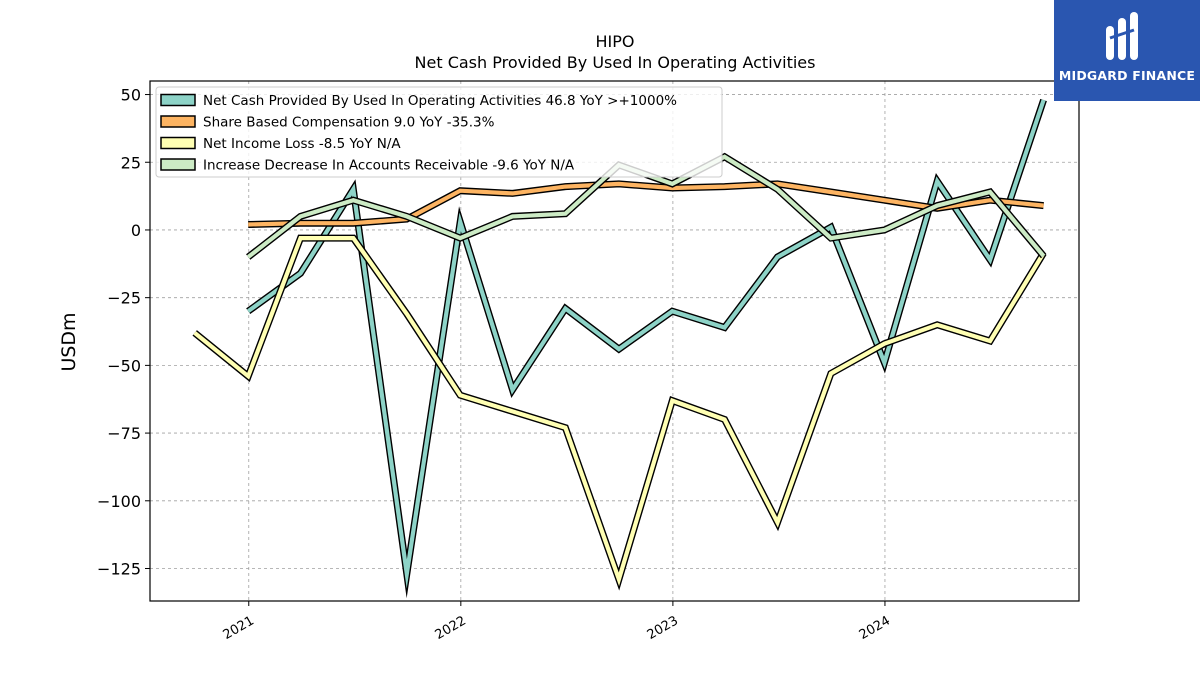 The width and height of the screenshot is (1200, 675). What do you see at coordinates (124, 433) in the screenshot?
I see `y-tick-label: −75` at bounding box center [124, 433].